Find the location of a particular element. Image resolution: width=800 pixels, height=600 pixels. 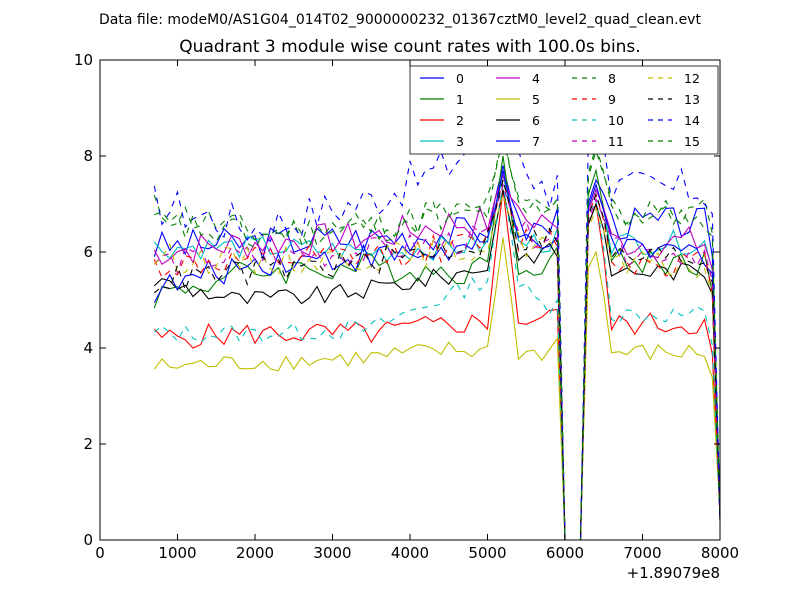

legend-label-14: 14 is located at coordinates (692, 120).